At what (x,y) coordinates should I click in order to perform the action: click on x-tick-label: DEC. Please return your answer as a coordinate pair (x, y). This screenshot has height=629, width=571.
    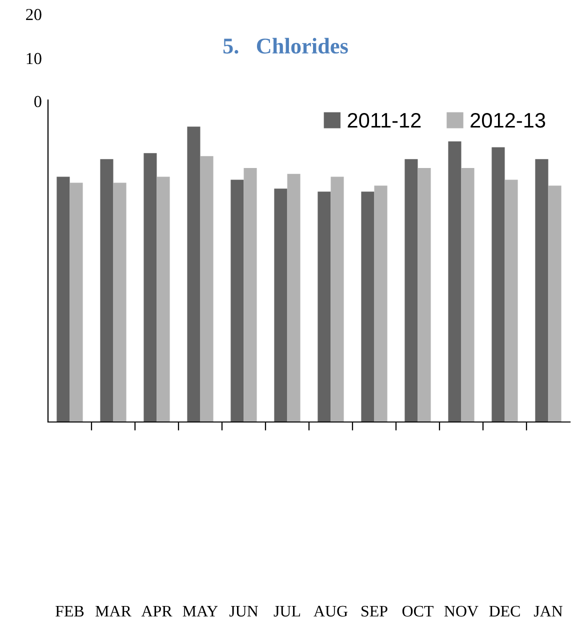
    Looking at the image, I should click on (504, 611).